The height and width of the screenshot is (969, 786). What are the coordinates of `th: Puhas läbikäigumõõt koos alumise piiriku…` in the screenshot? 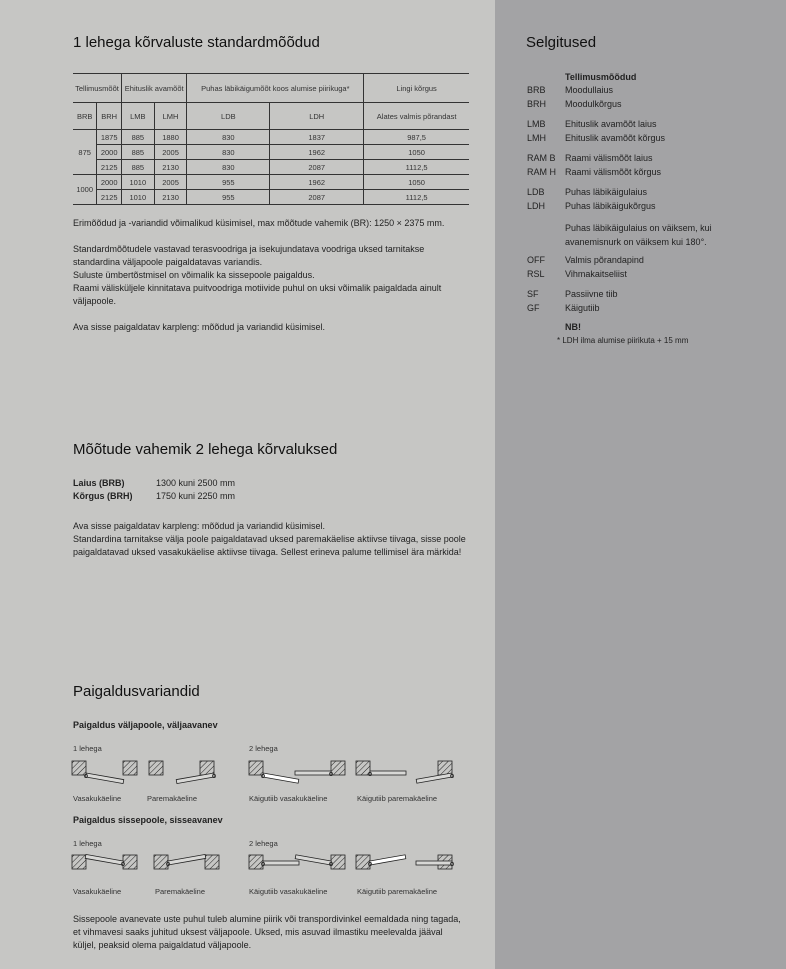 It's located at (275, 88).